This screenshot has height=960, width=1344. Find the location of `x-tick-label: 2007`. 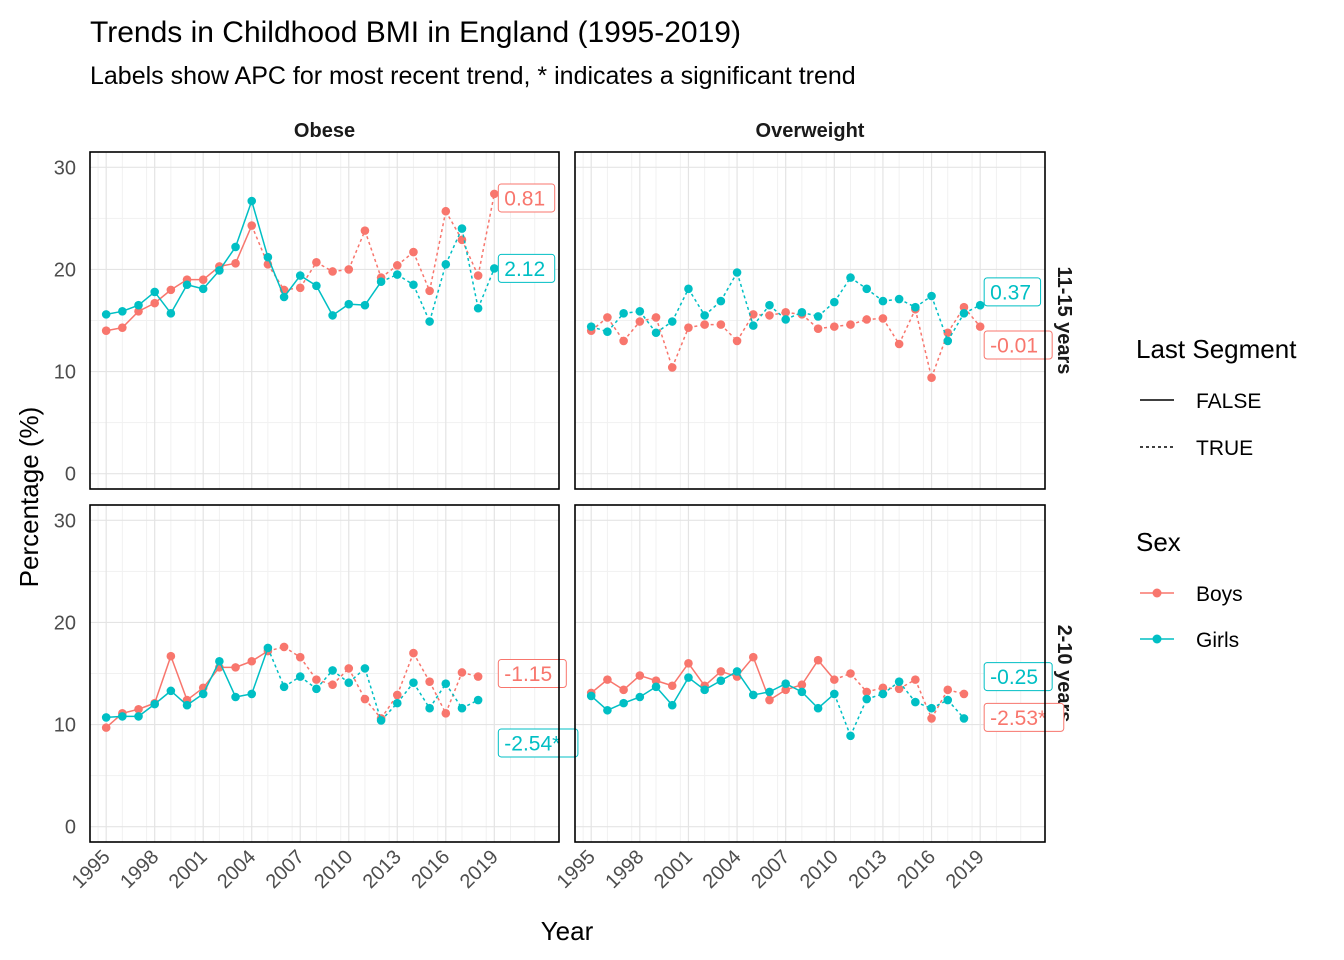

x-tick-label: 2007 is located at coordinates (770, 869).